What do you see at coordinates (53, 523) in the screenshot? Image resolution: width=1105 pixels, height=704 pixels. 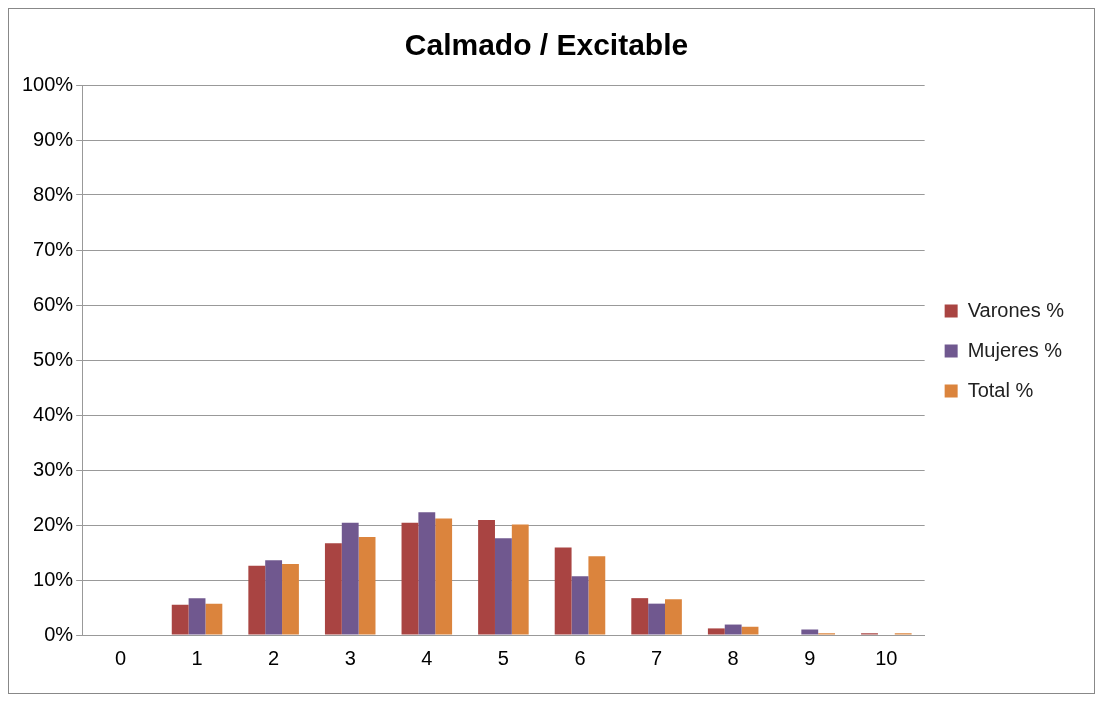 I see `y-tick-label: 20%` at bounding box center [53, 523].